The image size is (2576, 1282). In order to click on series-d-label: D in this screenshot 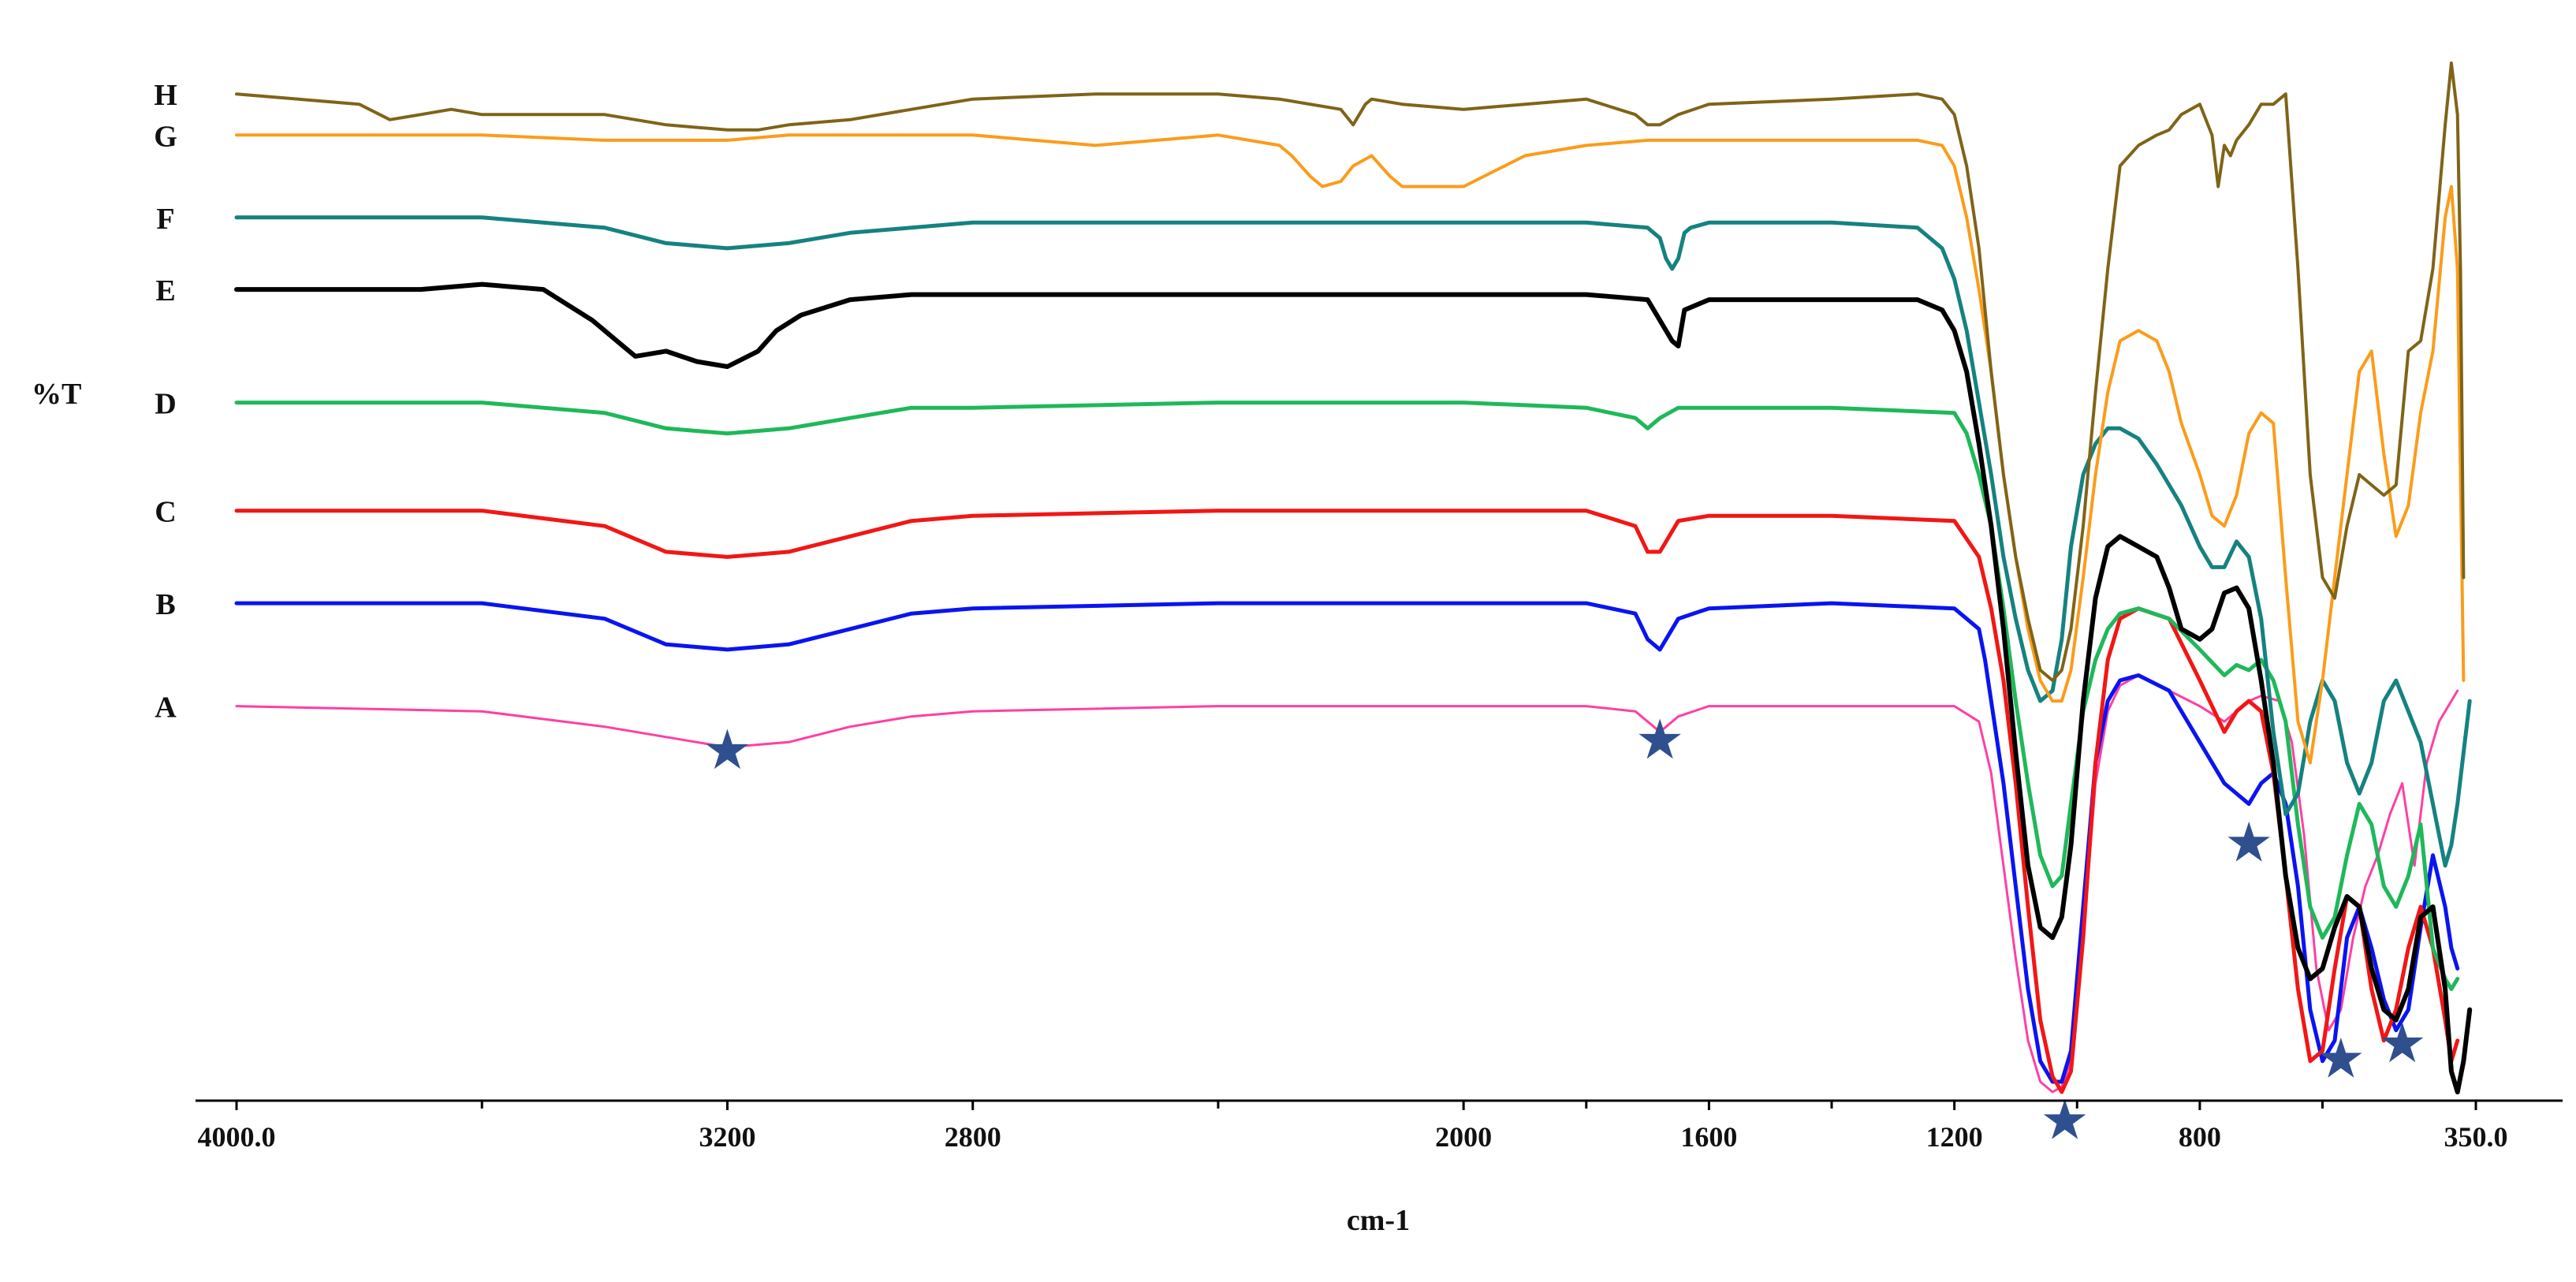, I will do `click(166, 405)`.